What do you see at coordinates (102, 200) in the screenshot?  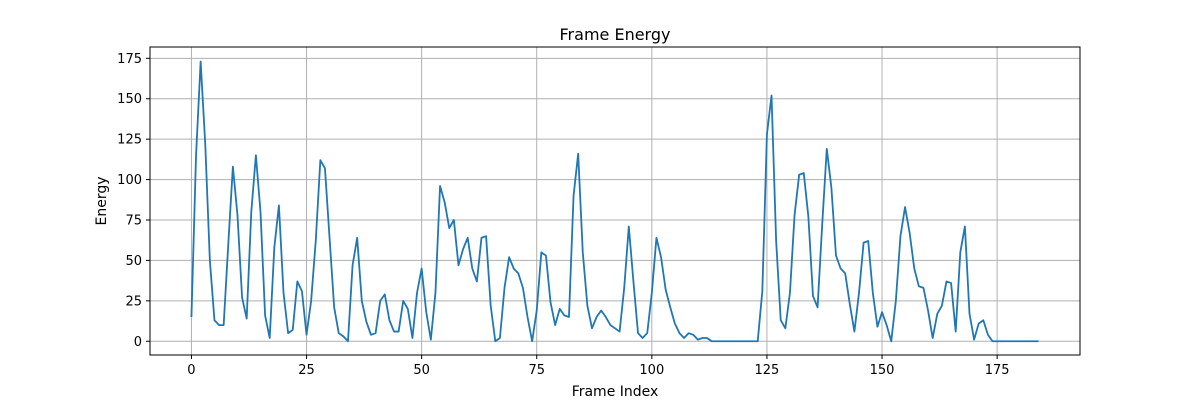 I see `y-axis-label: Energy` at bounding box center [102, 200].